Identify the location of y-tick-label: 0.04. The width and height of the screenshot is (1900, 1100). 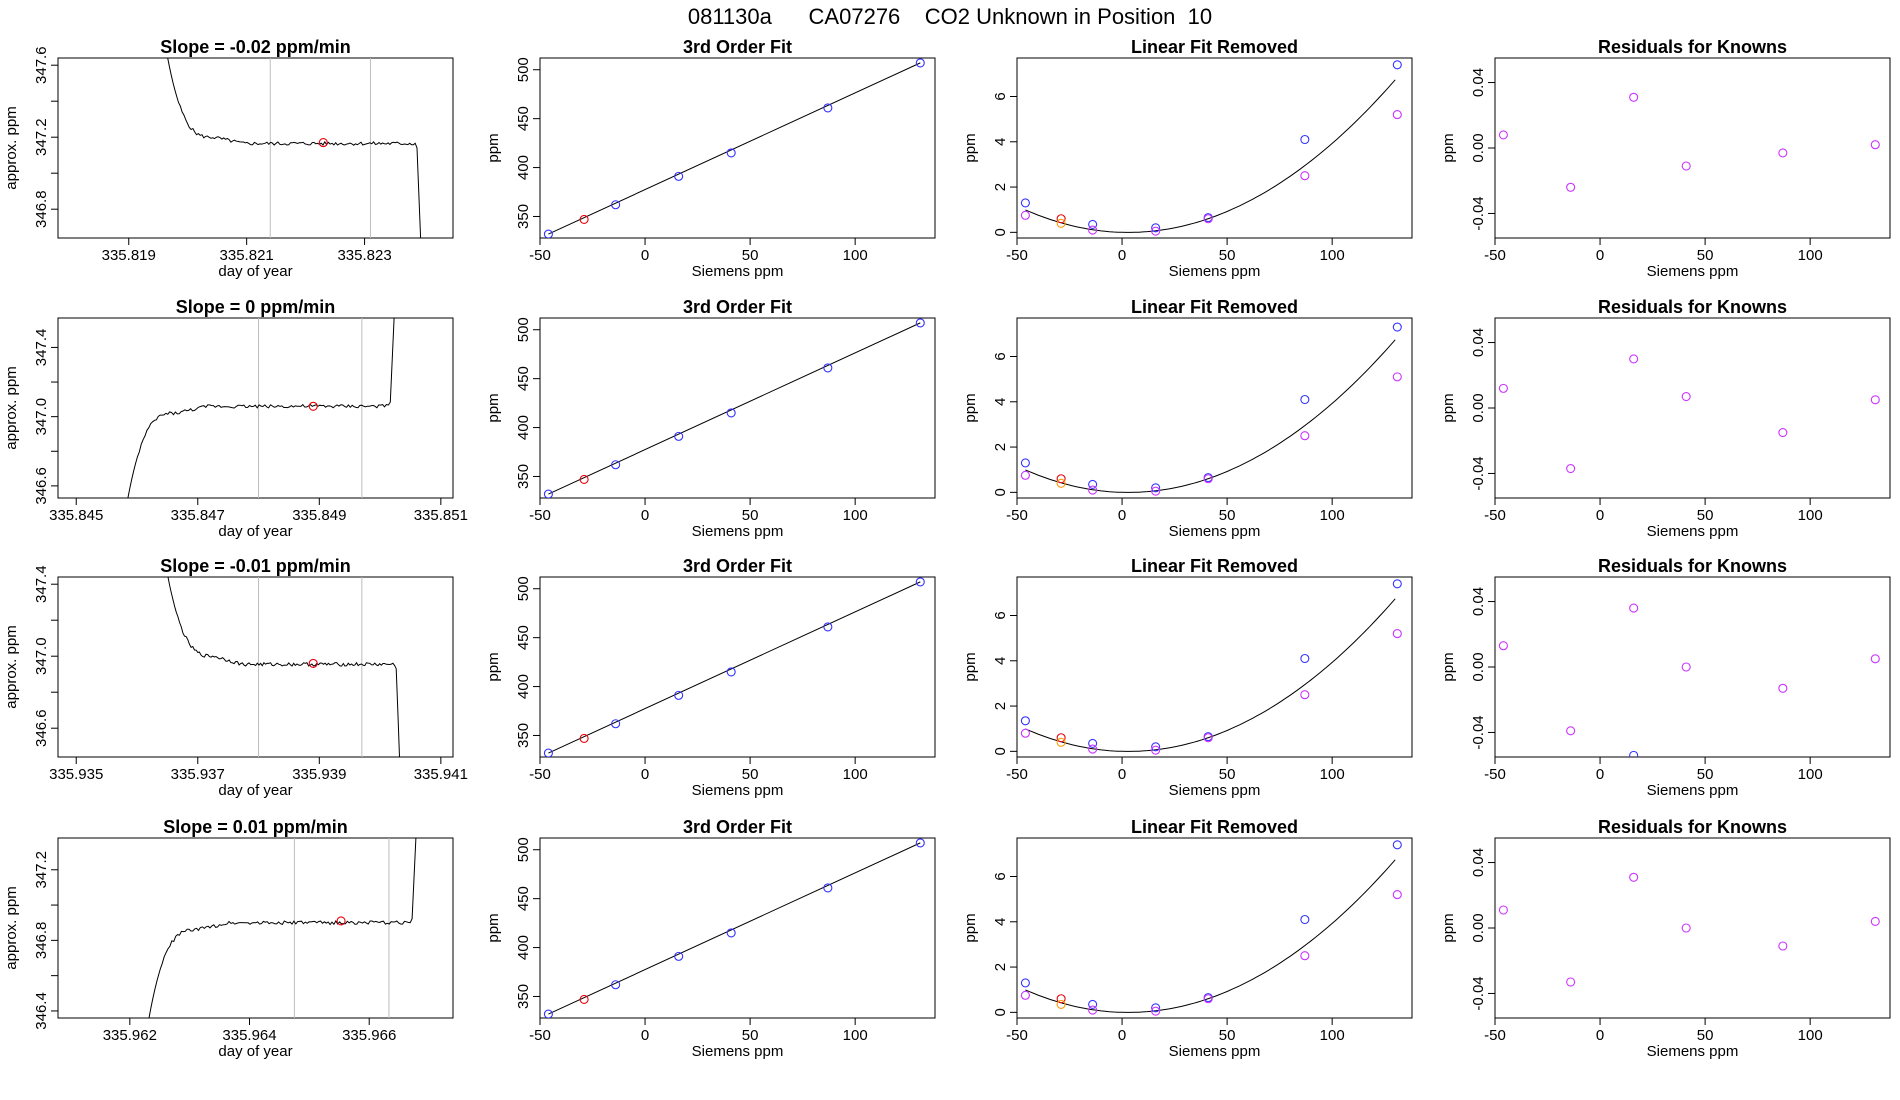
(1478, 82).